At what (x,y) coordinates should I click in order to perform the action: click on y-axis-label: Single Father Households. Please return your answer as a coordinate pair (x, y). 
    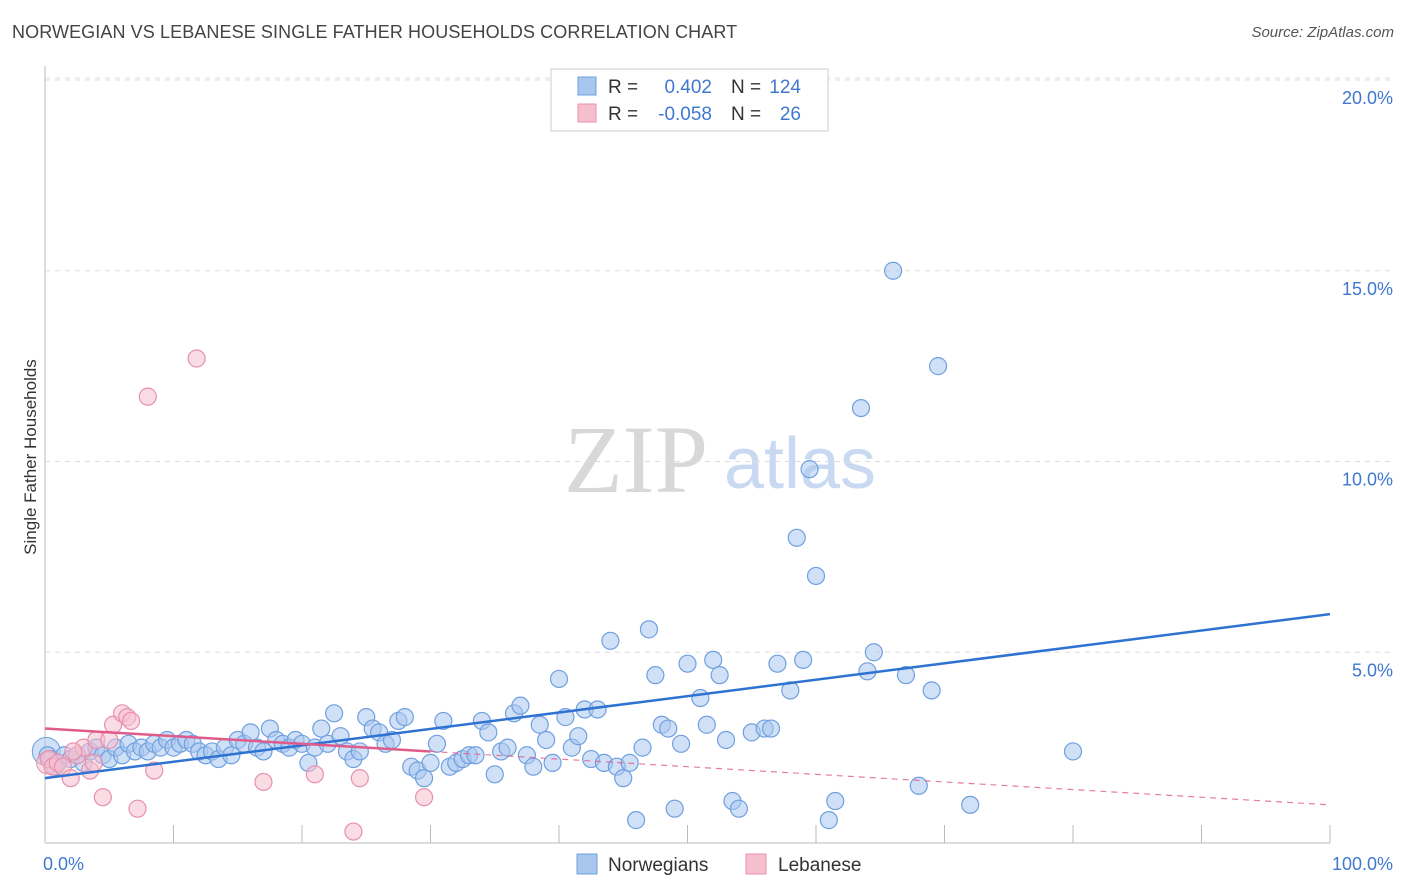
    Looking at the image, I should click on (30, 457).